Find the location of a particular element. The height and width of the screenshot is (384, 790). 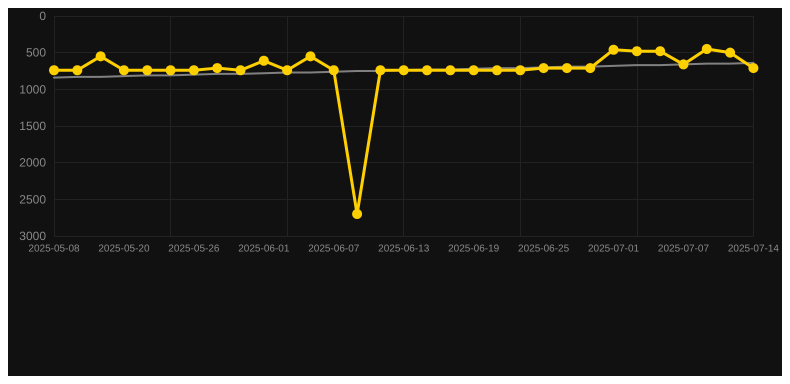

x-tick-label: 2025-06-07 is located at coordinates (334, 249).